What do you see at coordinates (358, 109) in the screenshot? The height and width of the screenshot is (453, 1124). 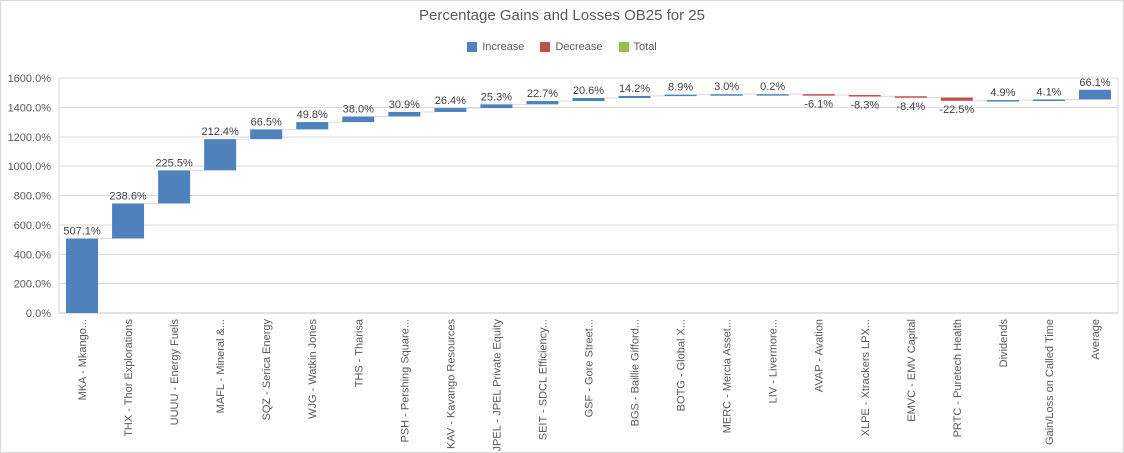 I see `data-label: 38.0%` at bounding box center [358, 109].